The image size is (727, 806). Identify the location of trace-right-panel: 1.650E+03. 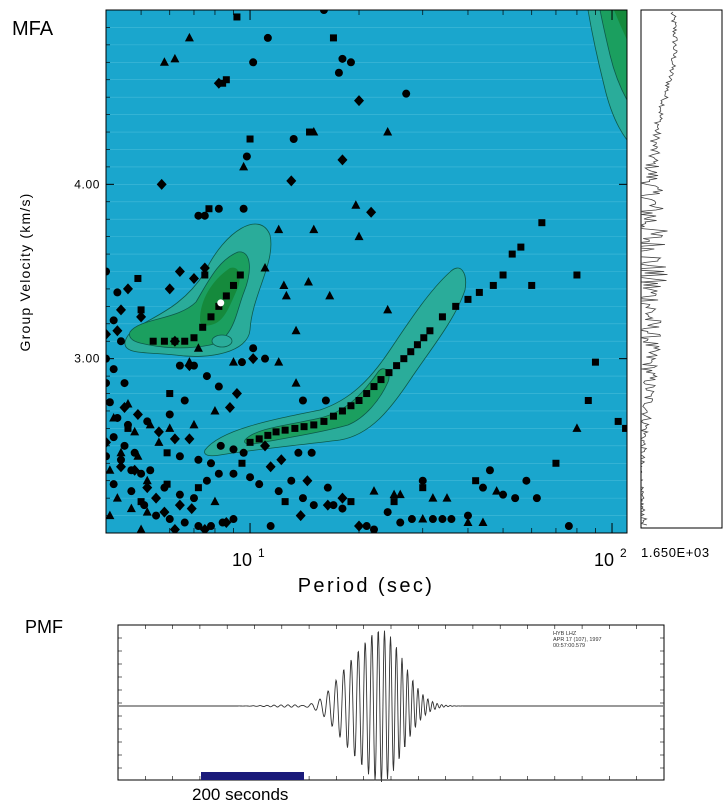
(681, 284).